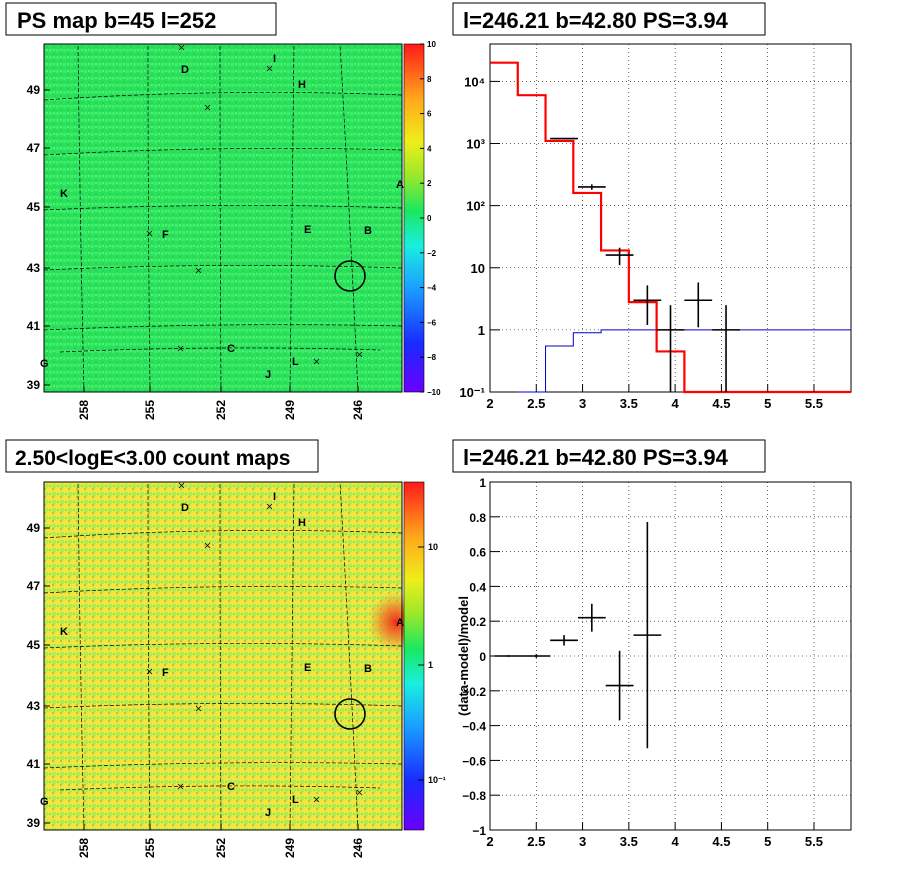  Describe the element at coordinates (414, 656) in the screenshot. I see `count-map-colorbar` at that location.